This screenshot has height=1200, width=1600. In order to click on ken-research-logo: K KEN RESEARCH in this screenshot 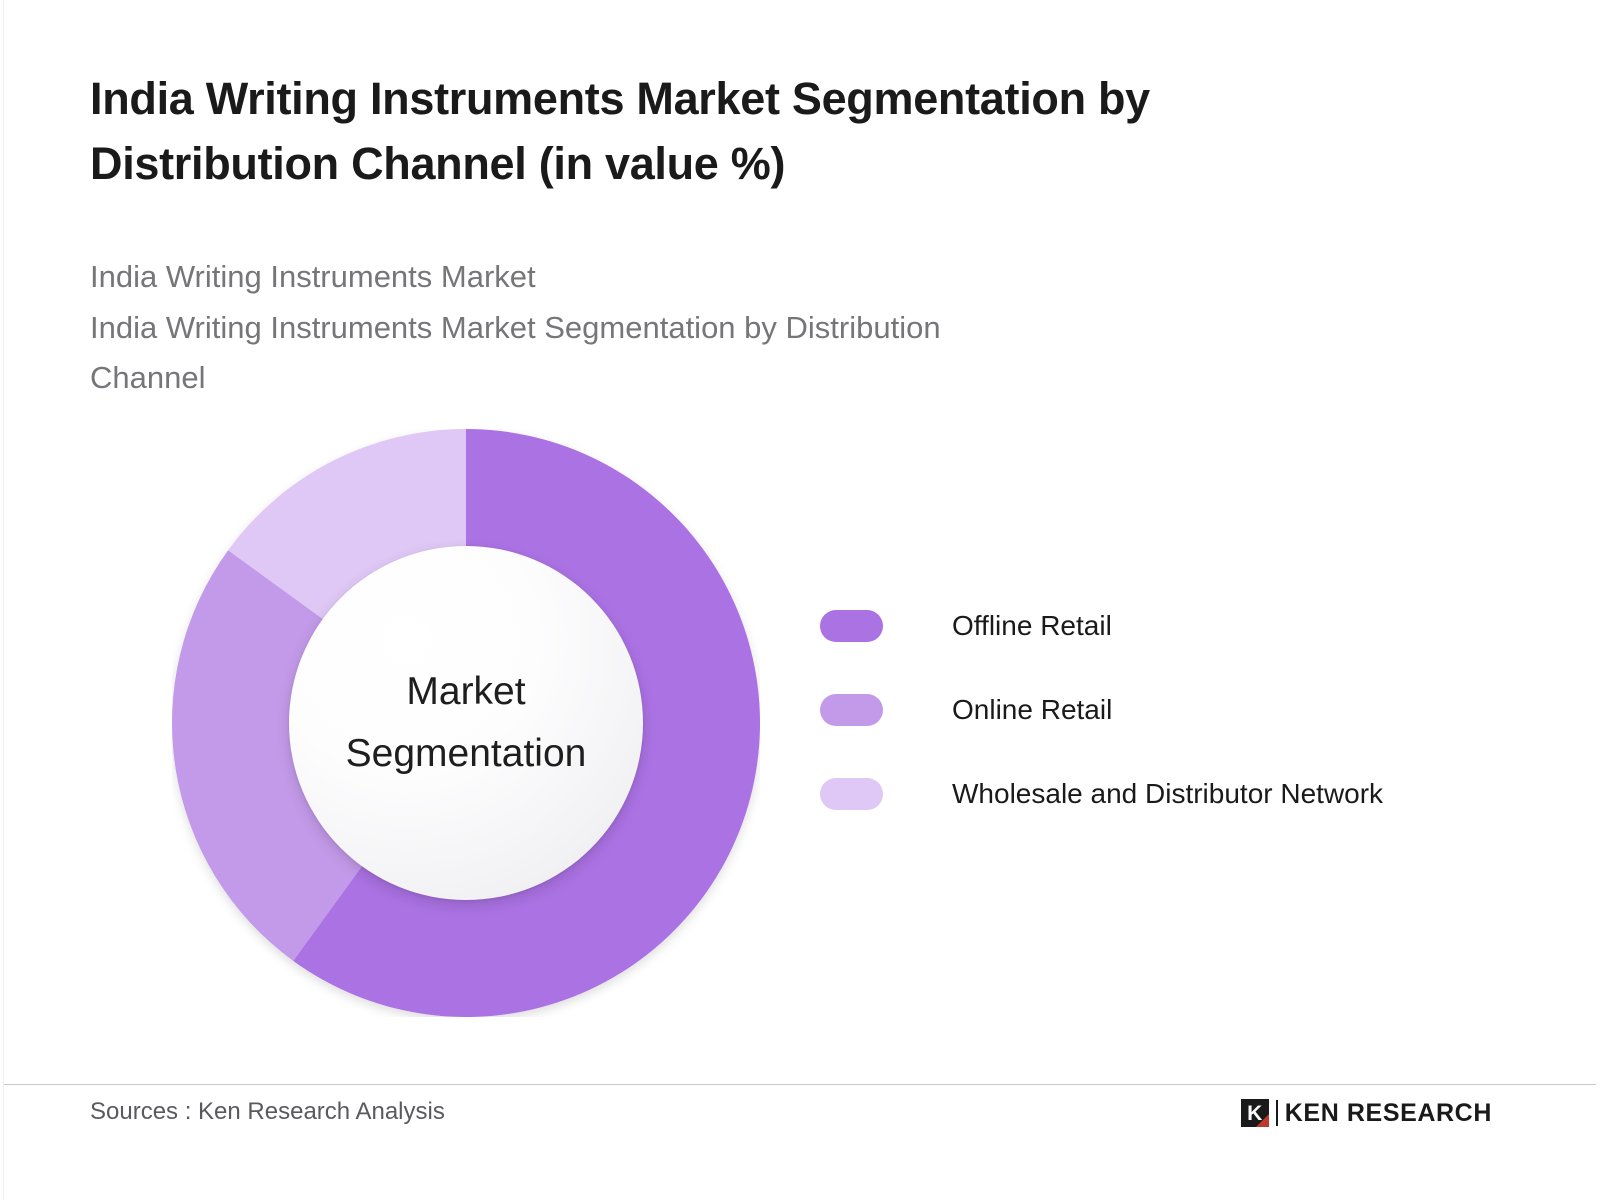, I will do `click(1366, 1113)`.